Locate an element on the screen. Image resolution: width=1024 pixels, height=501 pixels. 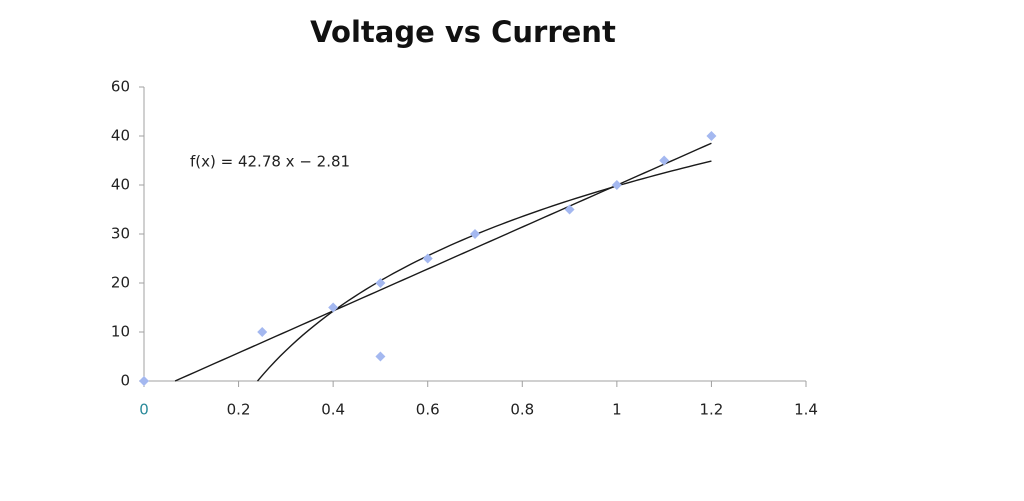
x-tick-label: 0.4 is located at coordinates (333, 410).